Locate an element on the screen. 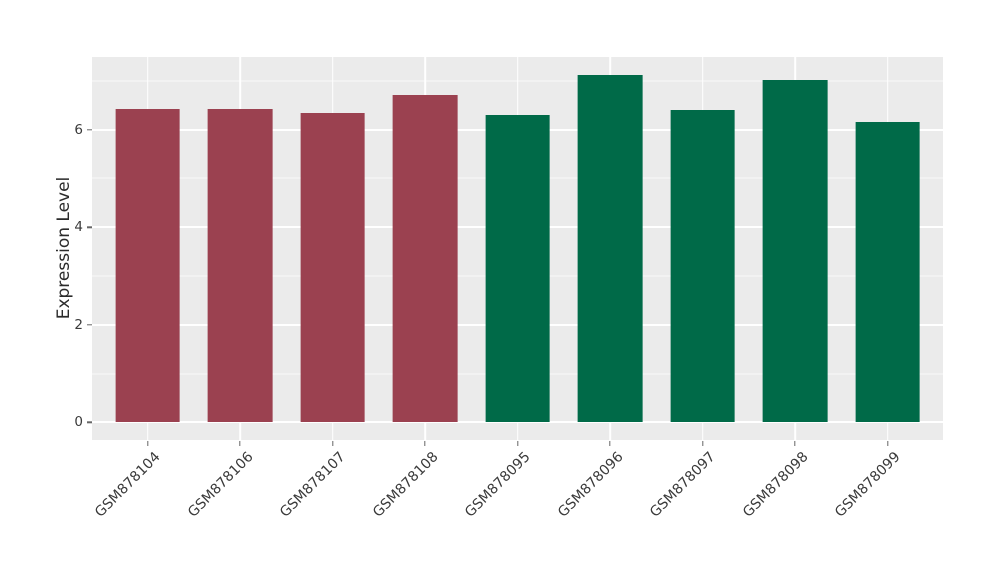 The height and width of the screenshot is (580, 1000). x-tick-label: GSM878097 is located at coordinates (683, 485).